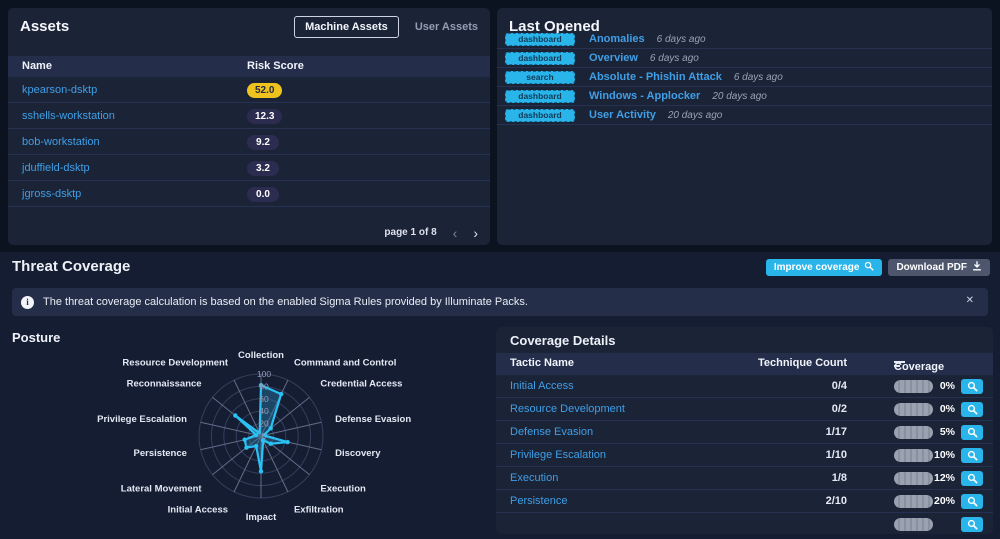 The height and width of the screenshot is (539, 1000). I want to click on svg-text: Command and Control, so click(345, 363).